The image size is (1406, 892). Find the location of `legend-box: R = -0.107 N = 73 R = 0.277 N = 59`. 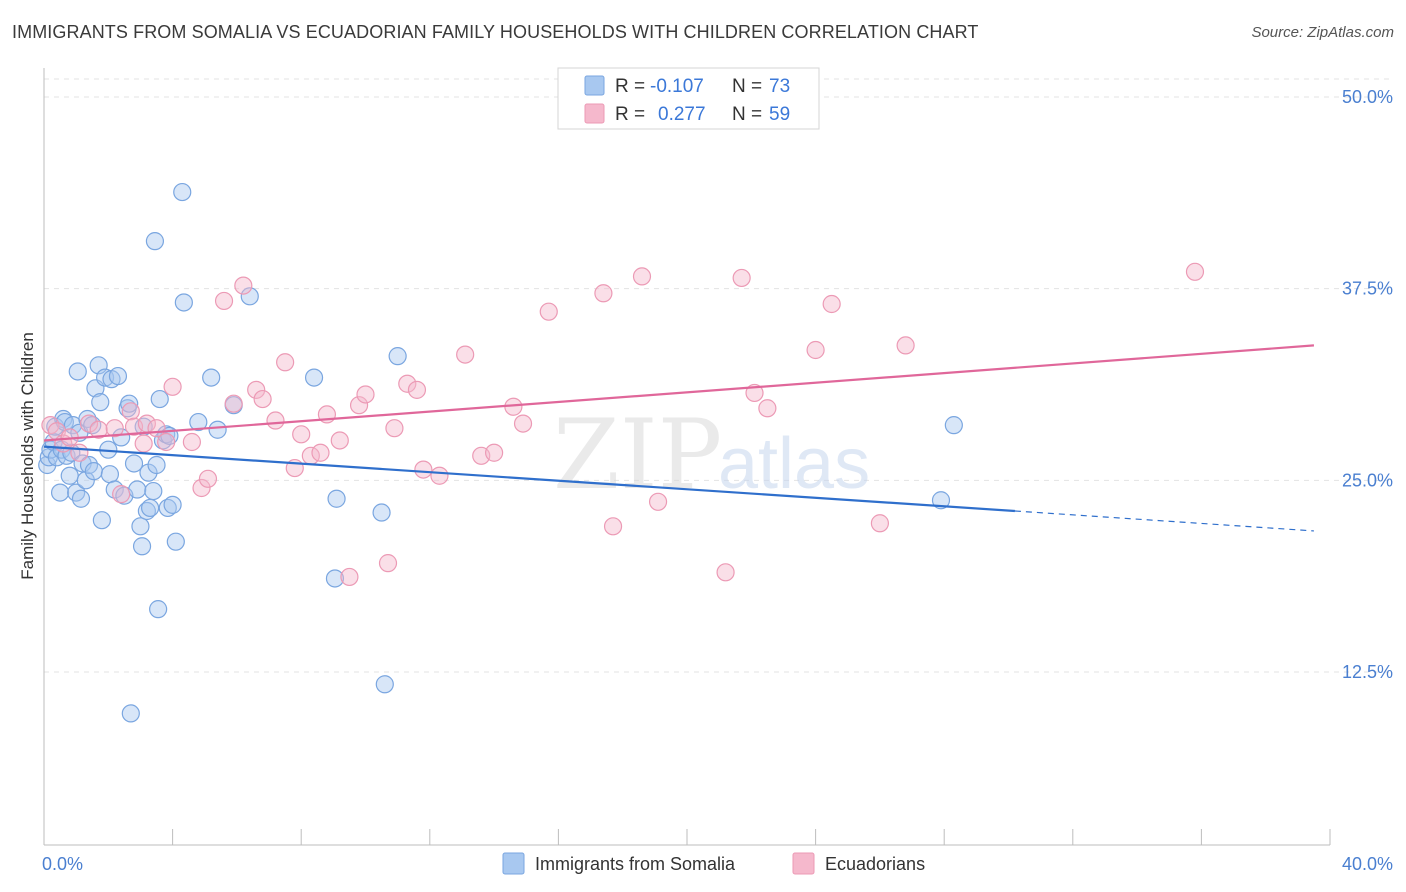

legend-box: R = -0.107 N = 73 R = 0.277 N = 59 is located at coordinates (688, 98).